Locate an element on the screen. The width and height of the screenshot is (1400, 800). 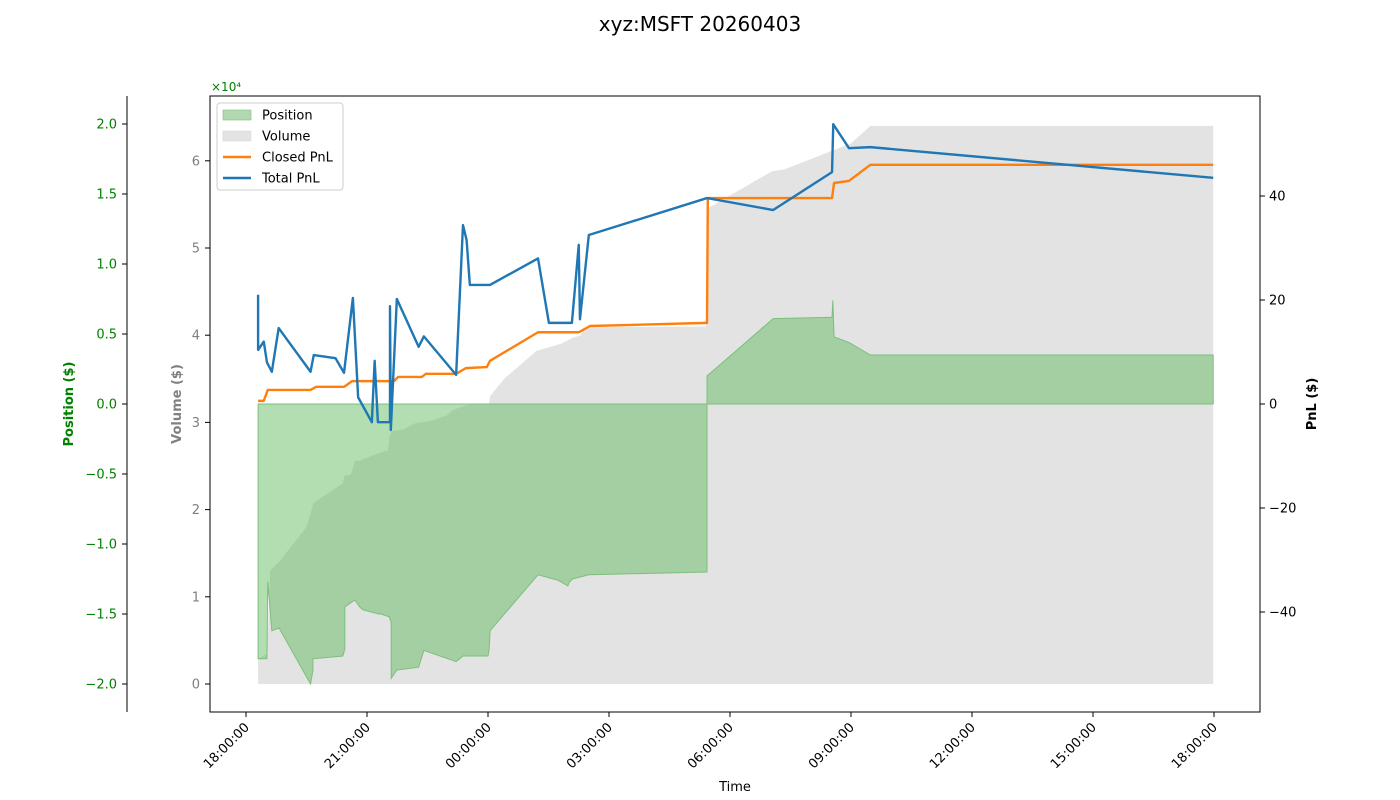
pnl-tick-label: 20 is located at coordinates (1277, 301).